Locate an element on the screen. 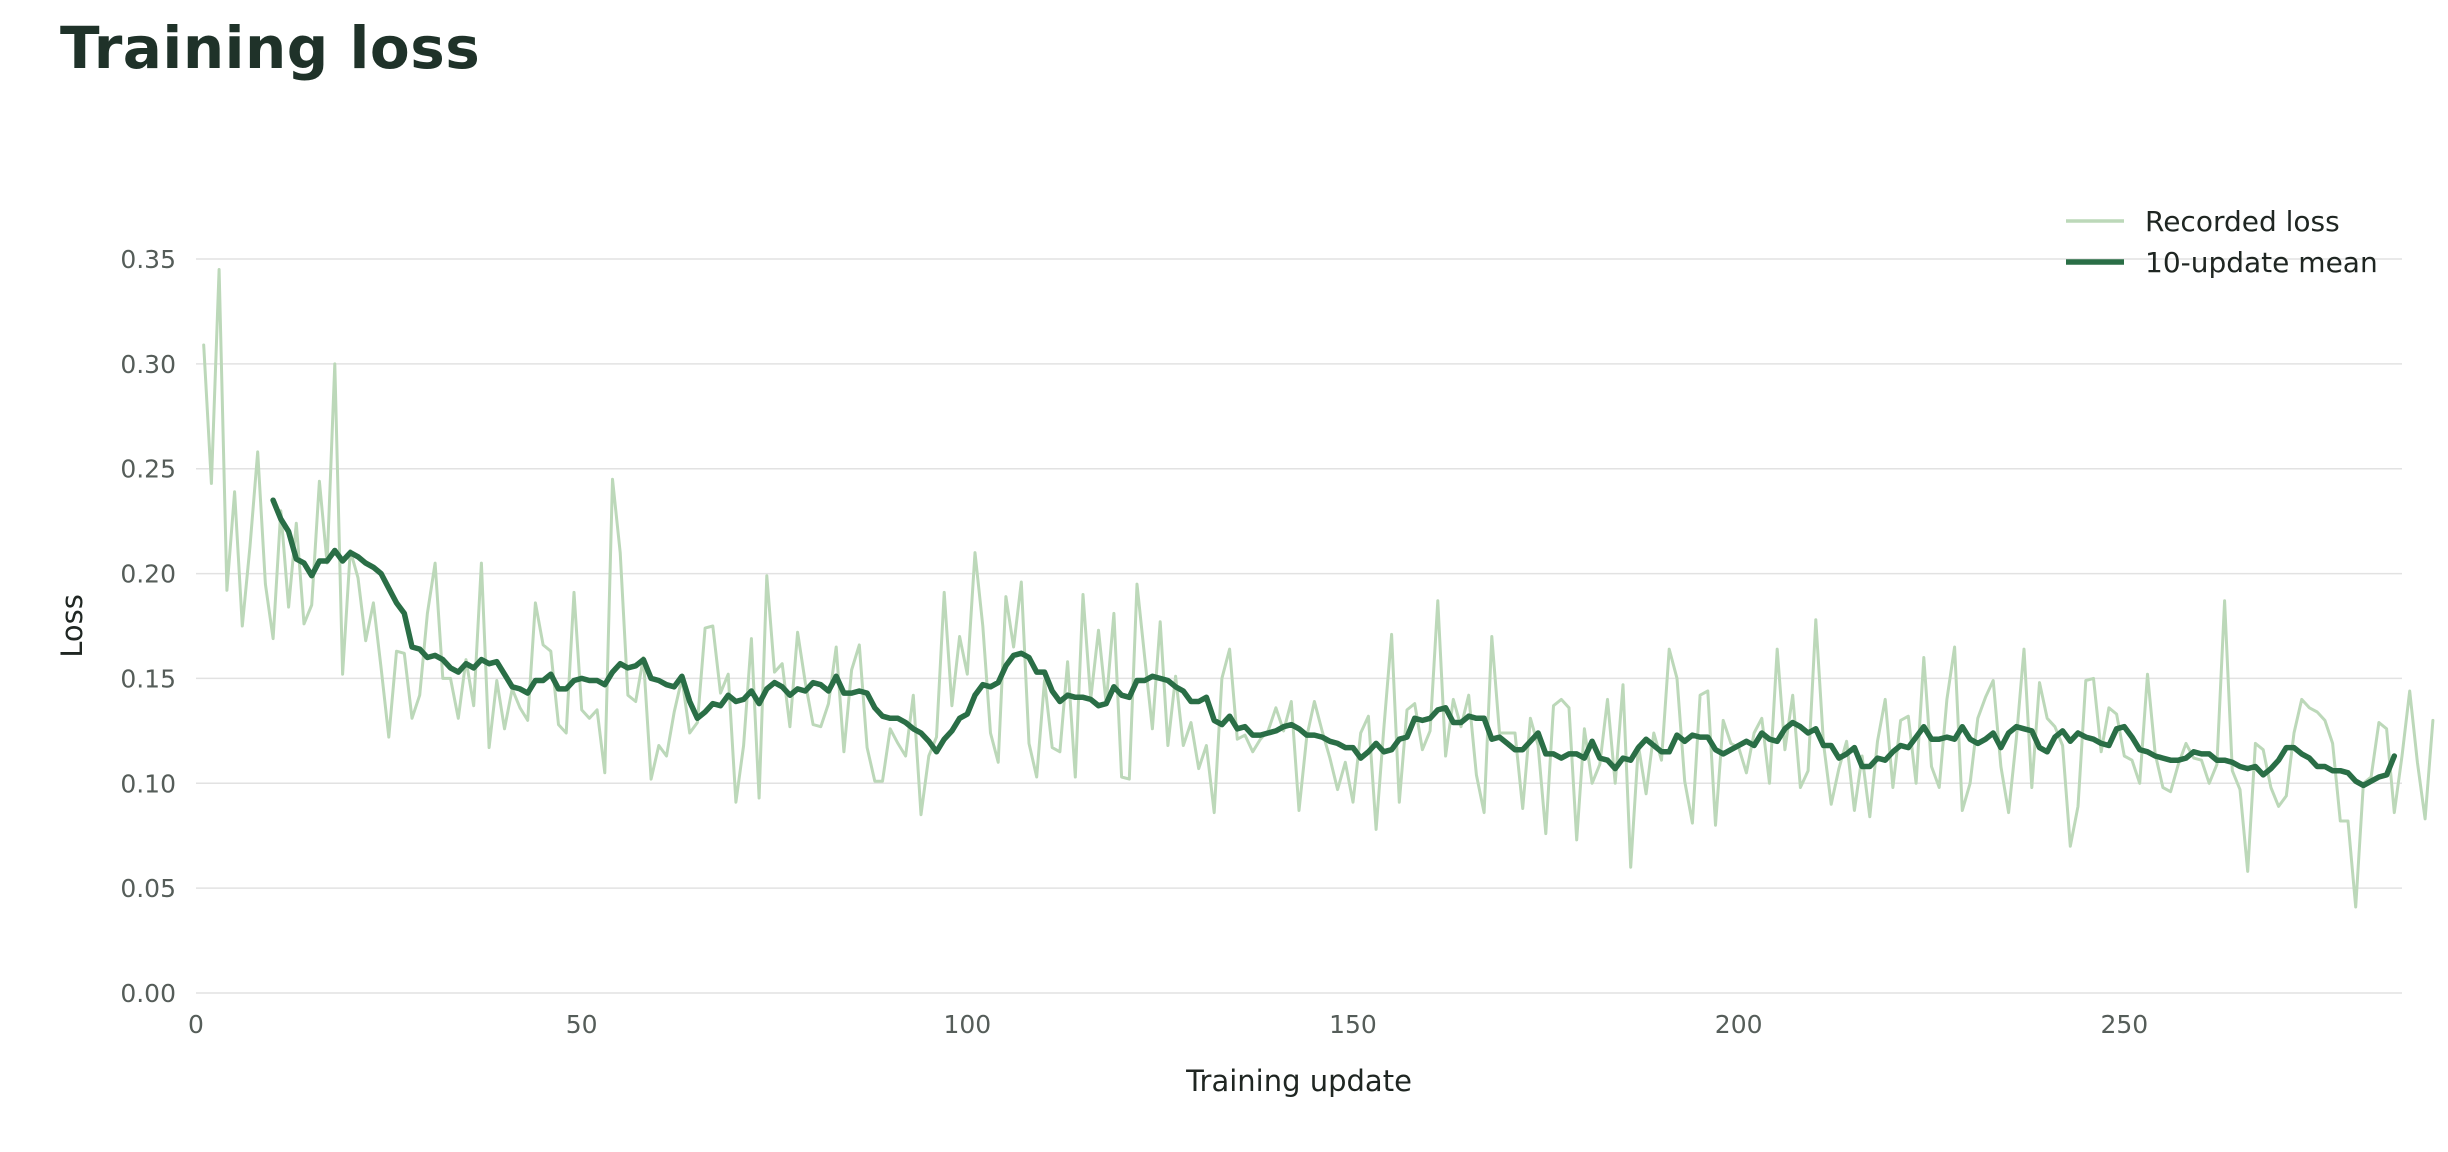 The image size is (2448, 1152). legend-label-recorded-loss: Recorded loss is located at coordinates (2242, 221).